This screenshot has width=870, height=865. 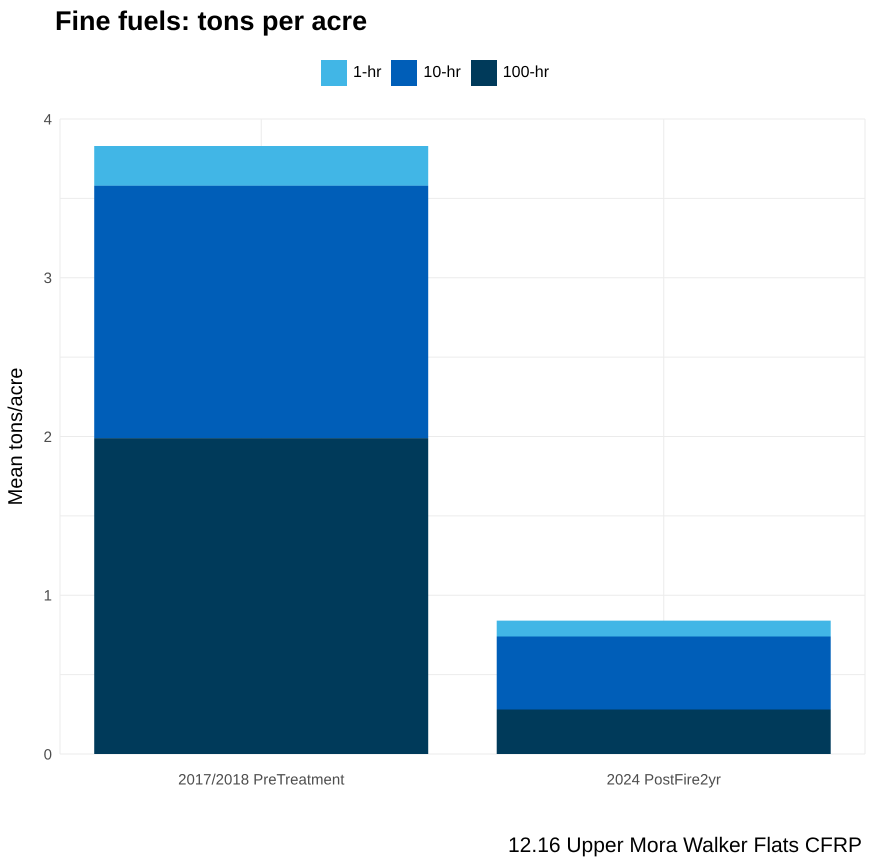 I want to click on text: 12.16 Upper Mora Walker Flats CFRP, so click(x=685, y=846).